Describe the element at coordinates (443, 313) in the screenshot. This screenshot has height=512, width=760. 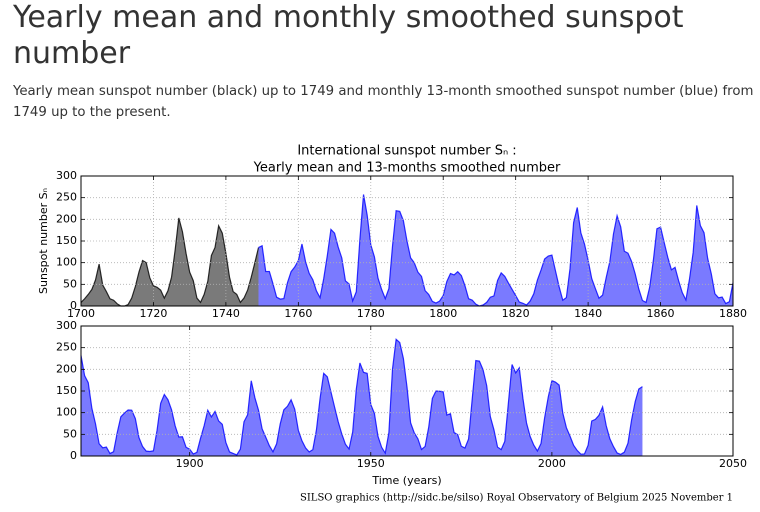
I see `x-tick-label: 1800` at that location.